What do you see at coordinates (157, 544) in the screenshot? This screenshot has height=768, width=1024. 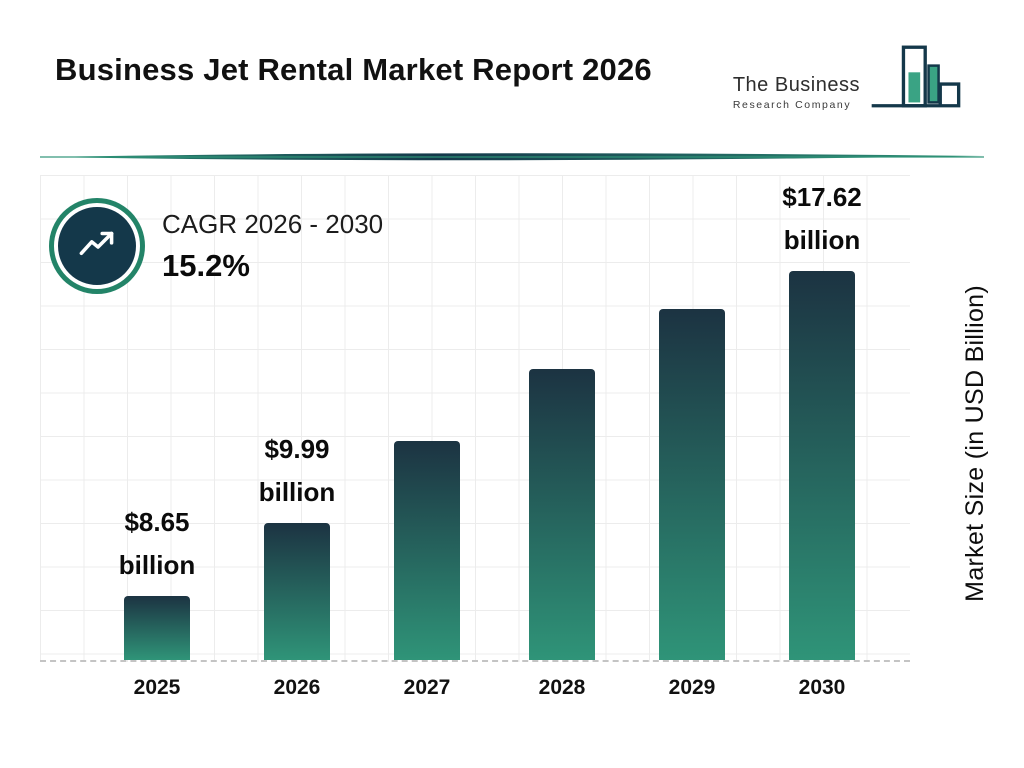 I see `bar-value-label: $8.65 billion` at bounding box center [157, 544].